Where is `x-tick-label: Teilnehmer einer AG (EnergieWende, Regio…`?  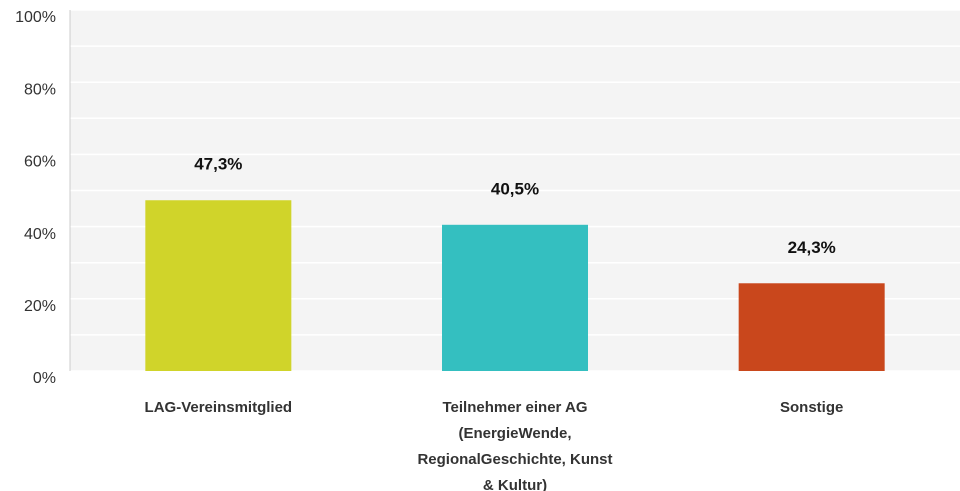 x-tick-label: Teilnehmer einer AG (EnergieWende, Regio… is located at coordinates (515, 445).